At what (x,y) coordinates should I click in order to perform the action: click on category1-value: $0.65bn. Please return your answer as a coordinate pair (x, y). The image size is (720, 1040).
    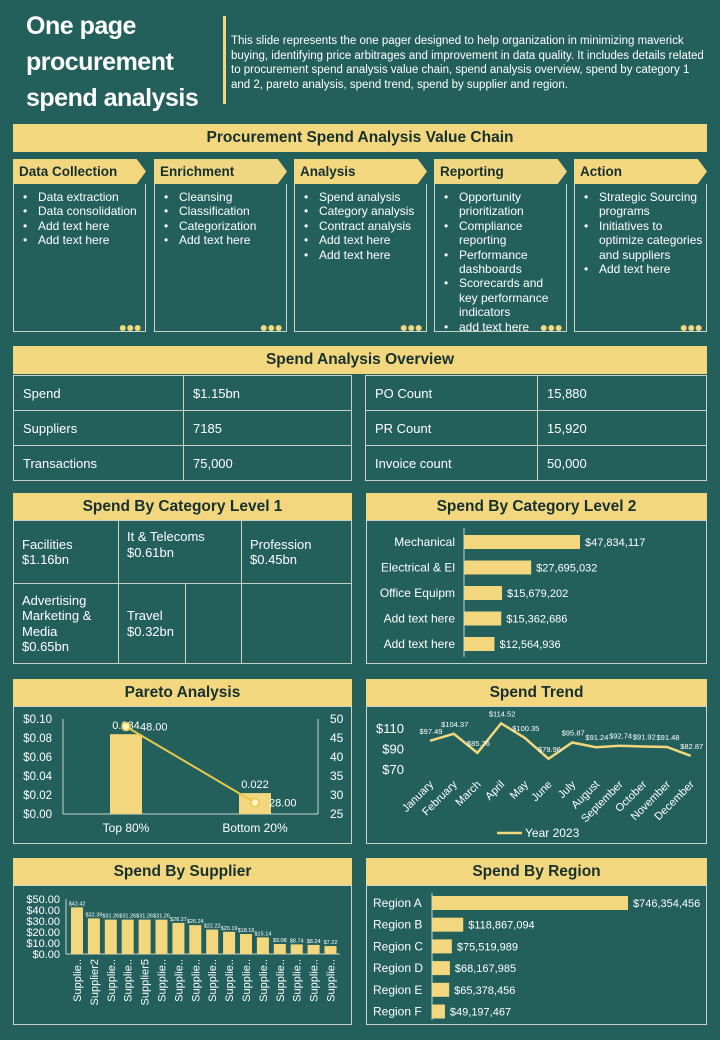
    Looking at the image, I should click on (45, 646).